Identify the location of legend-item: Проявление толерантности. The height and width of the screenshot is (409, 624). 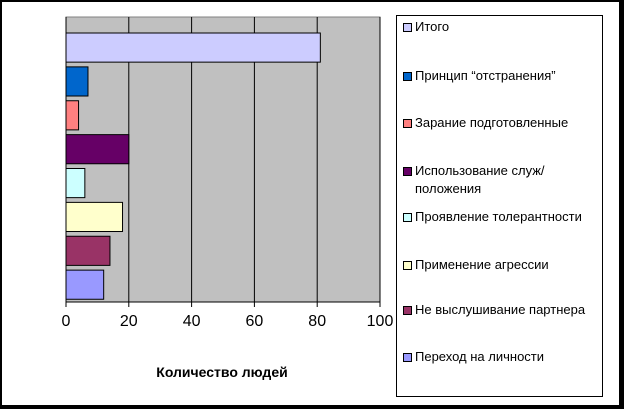
(502, 217).